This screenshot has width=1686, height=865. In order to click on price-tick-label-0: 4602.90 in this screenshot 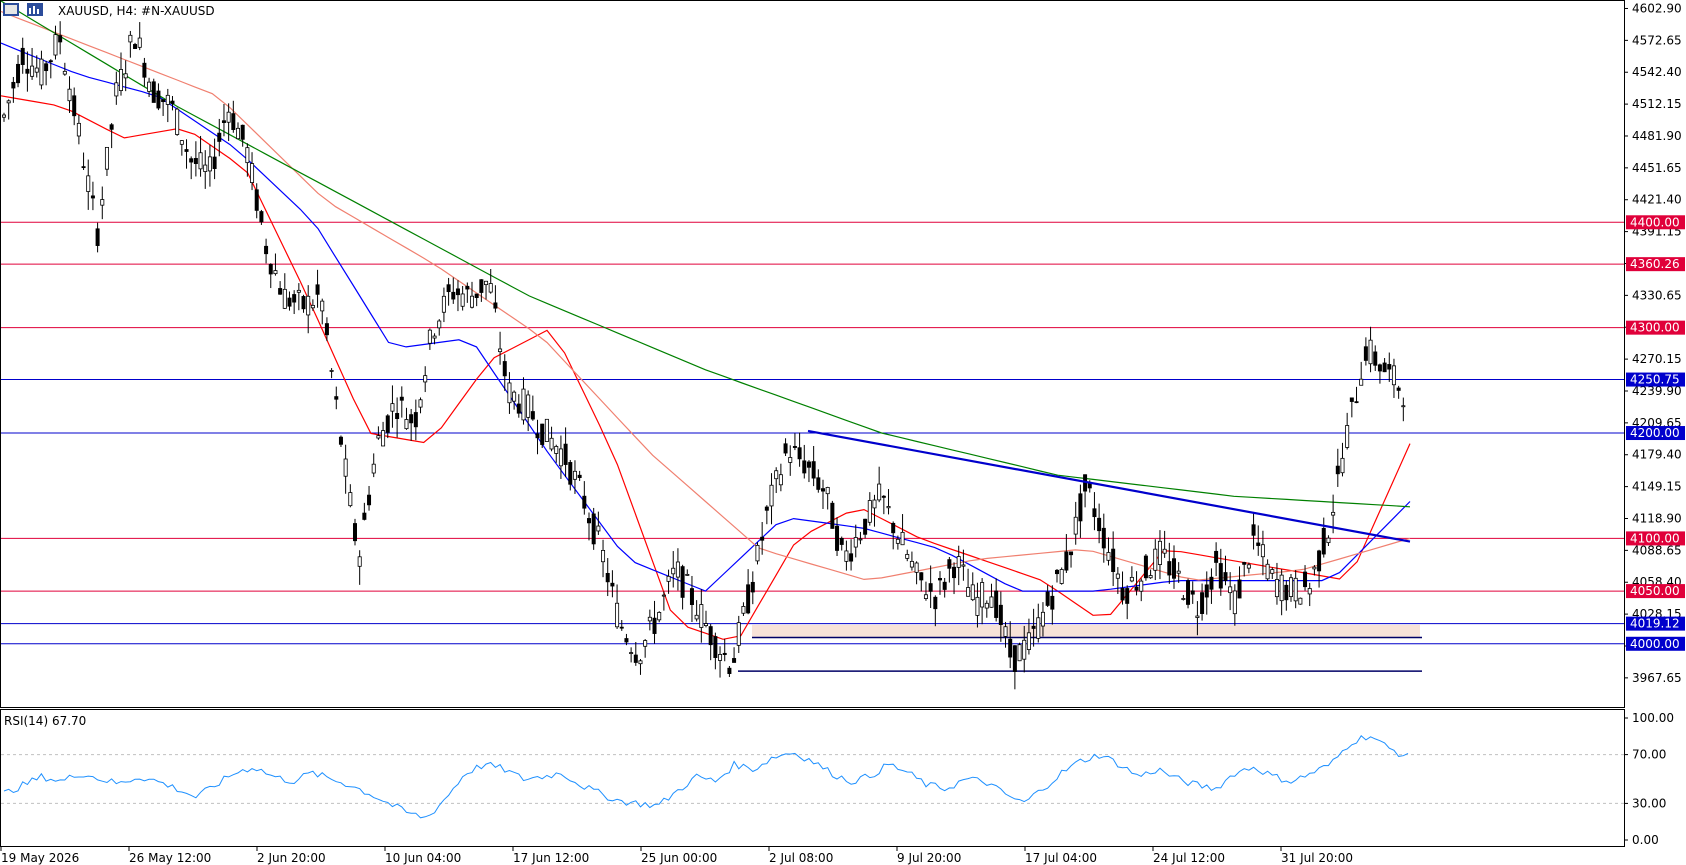, I will do `click(1657, 8)`.